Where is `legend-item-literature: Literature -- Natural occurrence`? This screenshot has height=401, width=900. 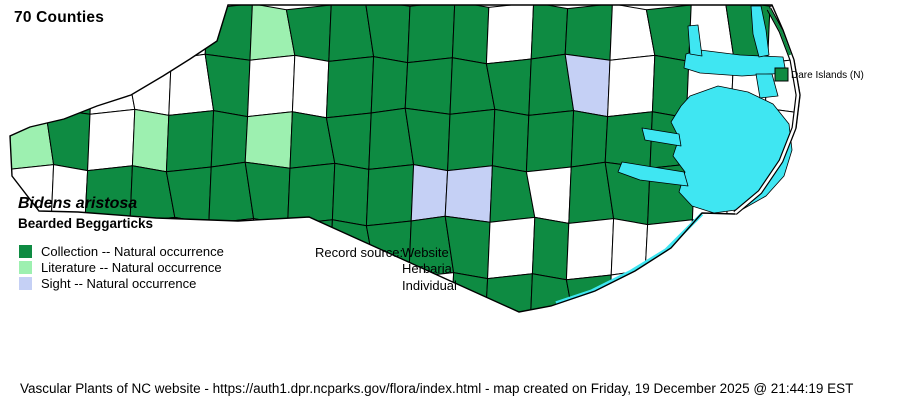 legend-item-literature: Literature -- Natural occurrence is located at coordinates (121, 267).